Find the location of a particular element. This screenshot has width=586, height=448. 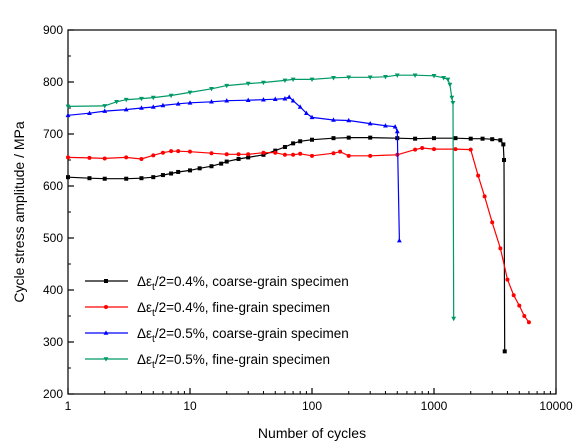

x-tick-label: 1 is located at coordinates (68, 406).